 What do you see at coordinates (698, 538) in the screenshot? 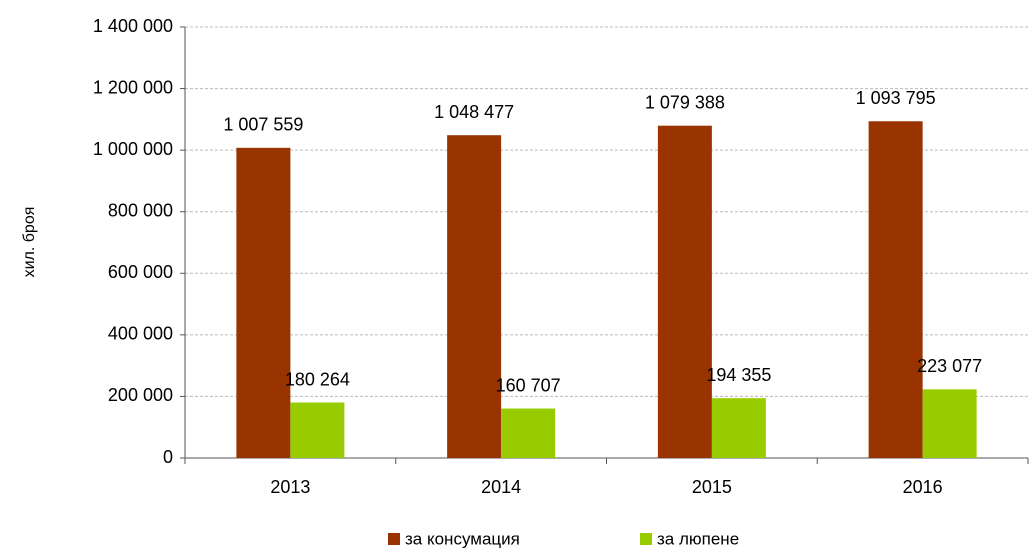
I see `legend-label: за люпене` at bounding box center [698, 538].